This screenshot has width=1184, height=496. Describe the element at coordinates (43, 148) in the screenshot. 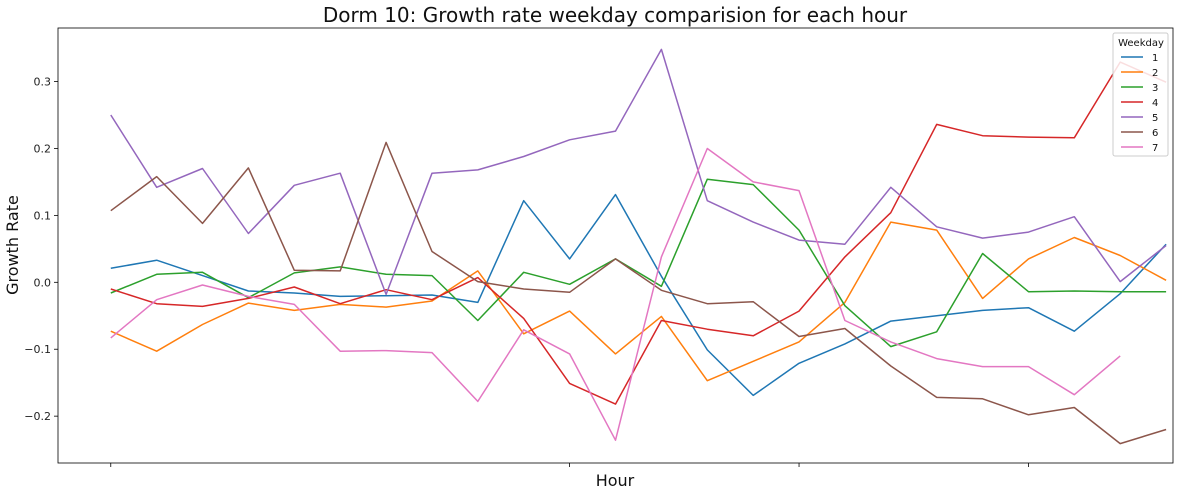

I see `y-tick-label: 0.2` at that location.